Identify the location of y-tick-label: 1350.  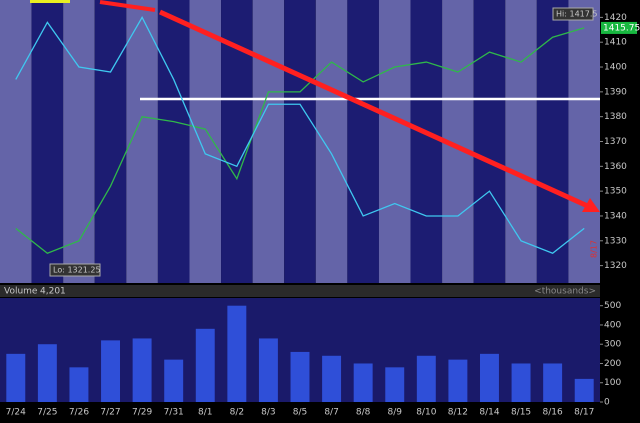
(615, 192).